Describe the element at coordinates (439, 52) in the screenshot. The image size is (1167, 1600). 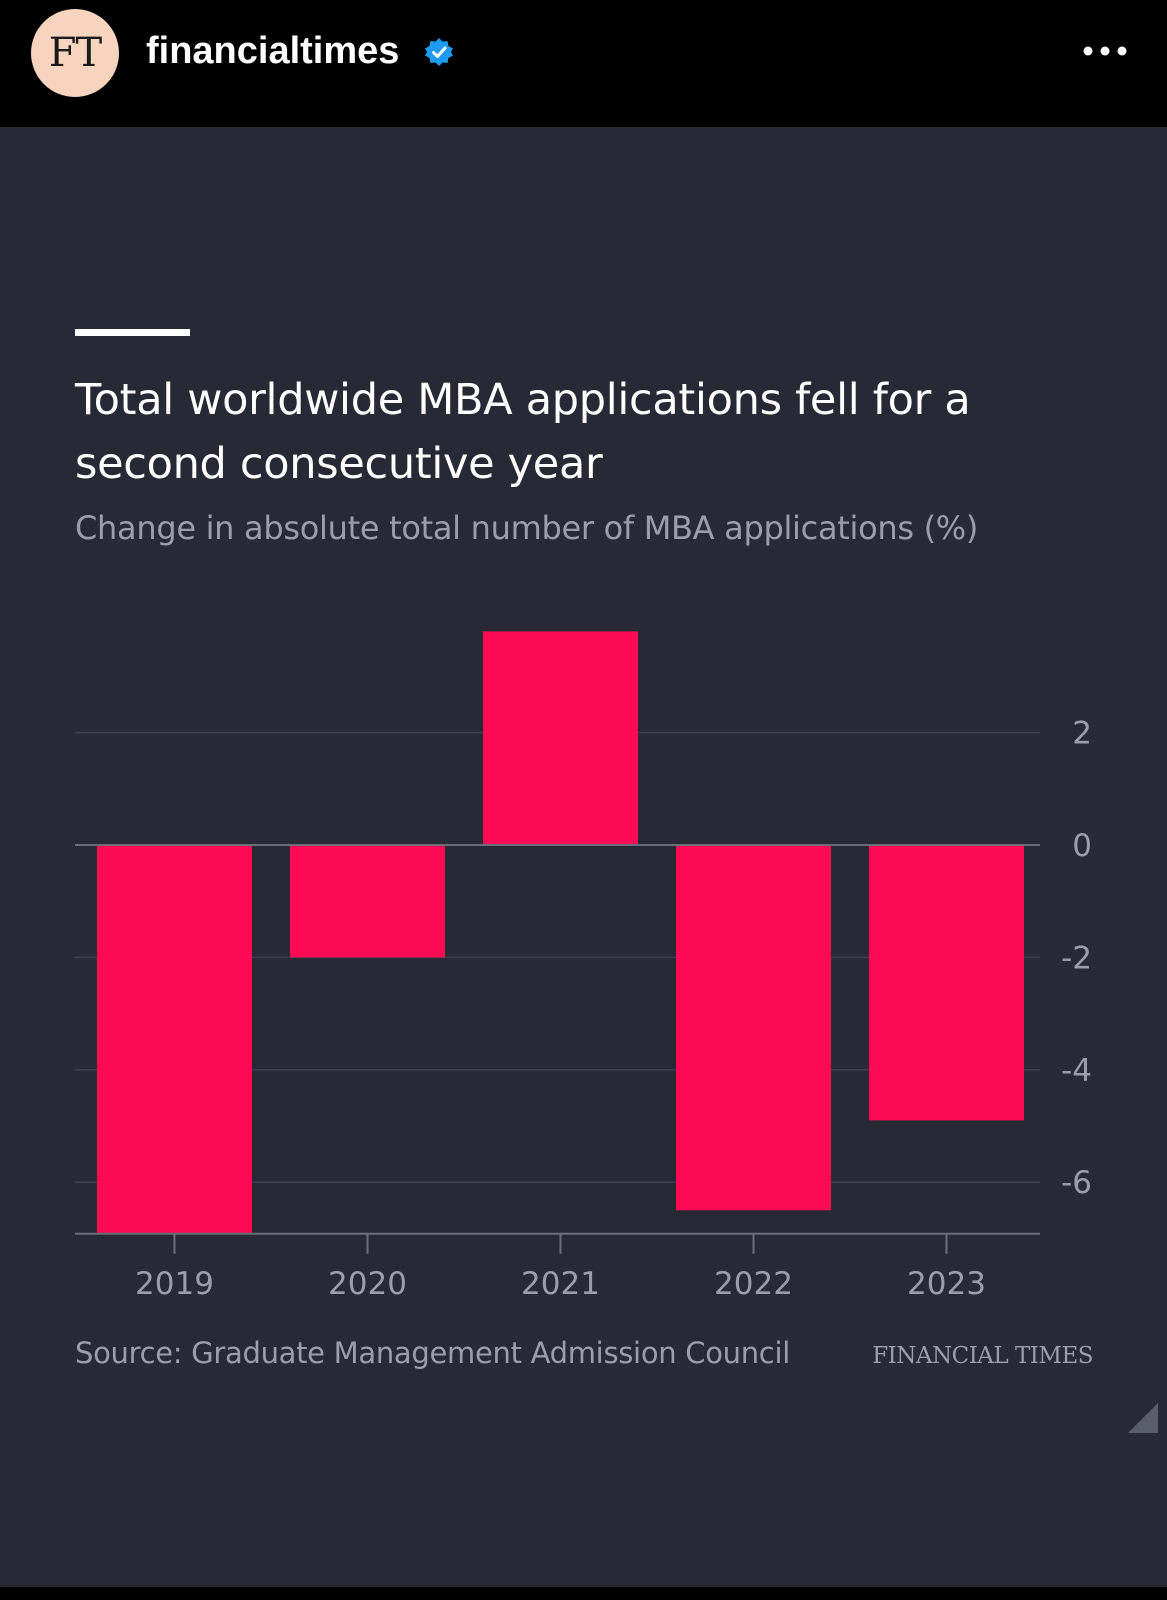
I see `verified-badge-icon` at that location.